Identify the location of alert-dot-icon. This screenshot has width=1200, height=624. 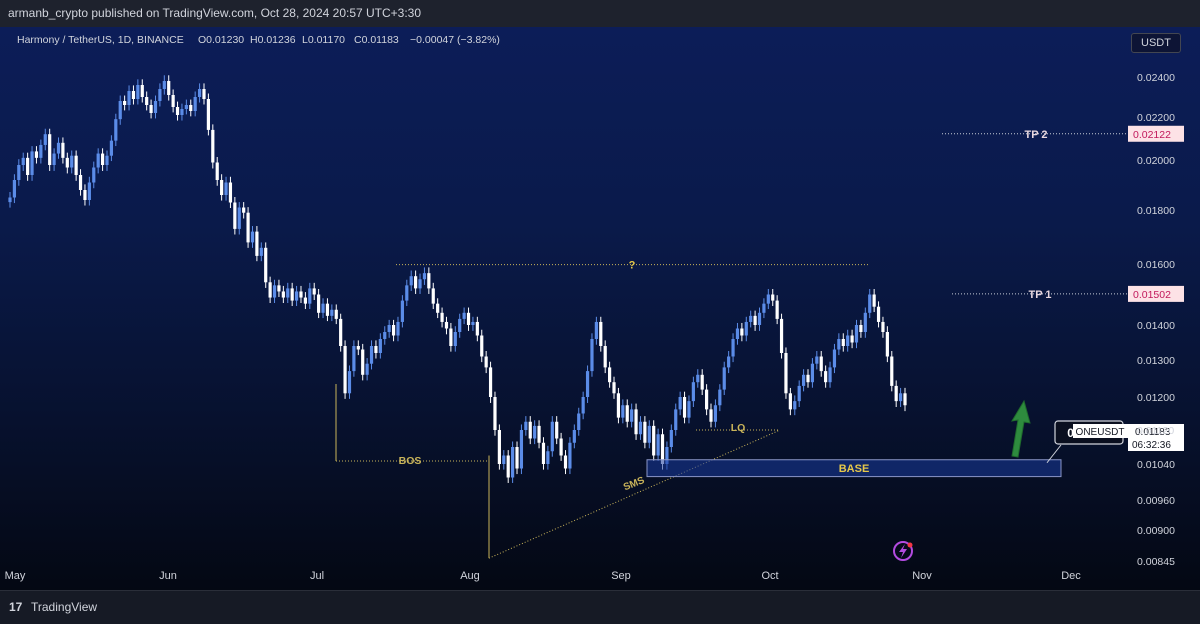
(910, 545).